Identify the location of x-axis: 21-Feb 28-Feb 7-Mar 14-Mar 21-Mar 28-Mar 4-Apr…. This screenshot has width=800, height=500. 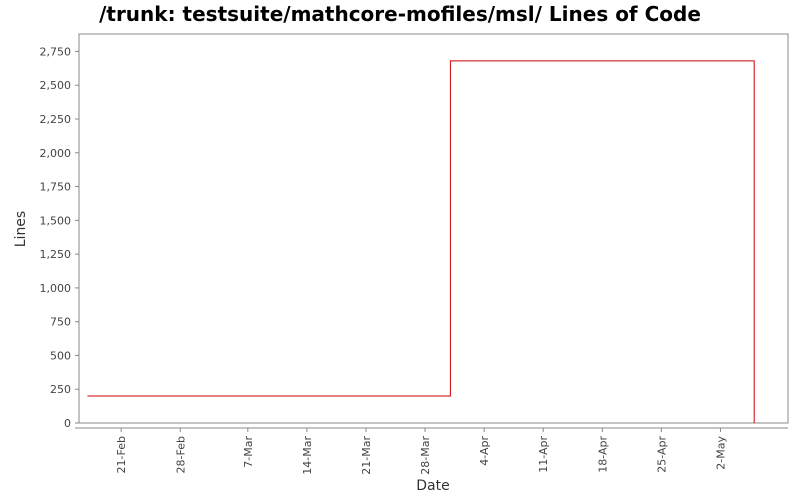
(431, 451).